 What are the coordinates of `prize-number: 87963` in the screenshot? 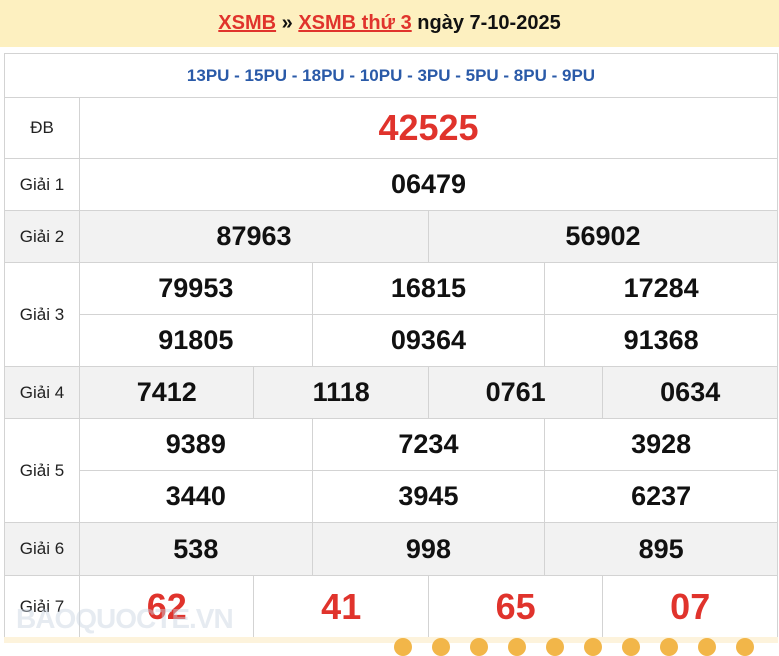 It's located at (254, 236).